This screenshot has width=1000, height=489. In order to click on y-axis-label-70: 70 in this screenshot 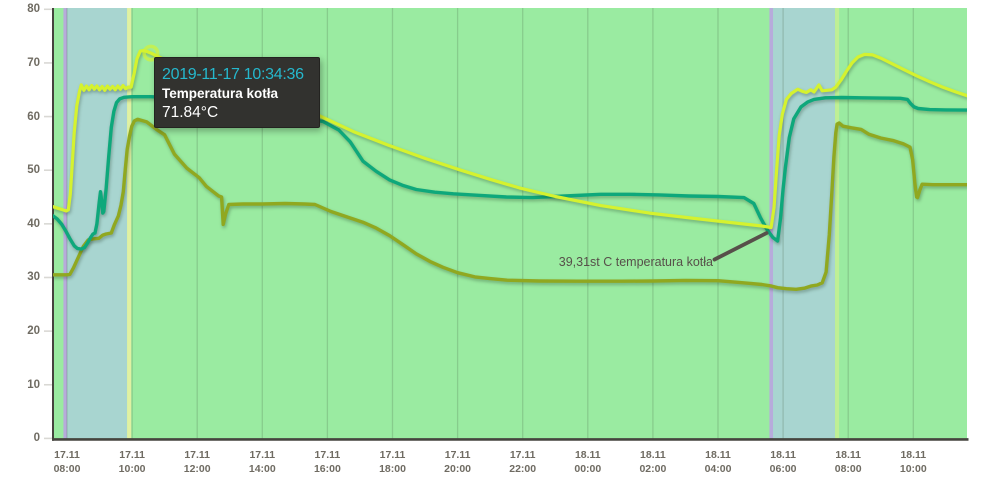, I will do `click(33, 62)`.